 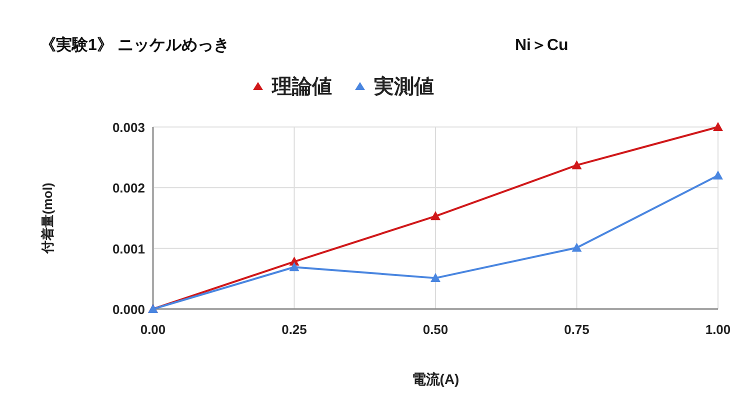 I want to click on x-tick-label: 0.75, so click(x=577, y=329).